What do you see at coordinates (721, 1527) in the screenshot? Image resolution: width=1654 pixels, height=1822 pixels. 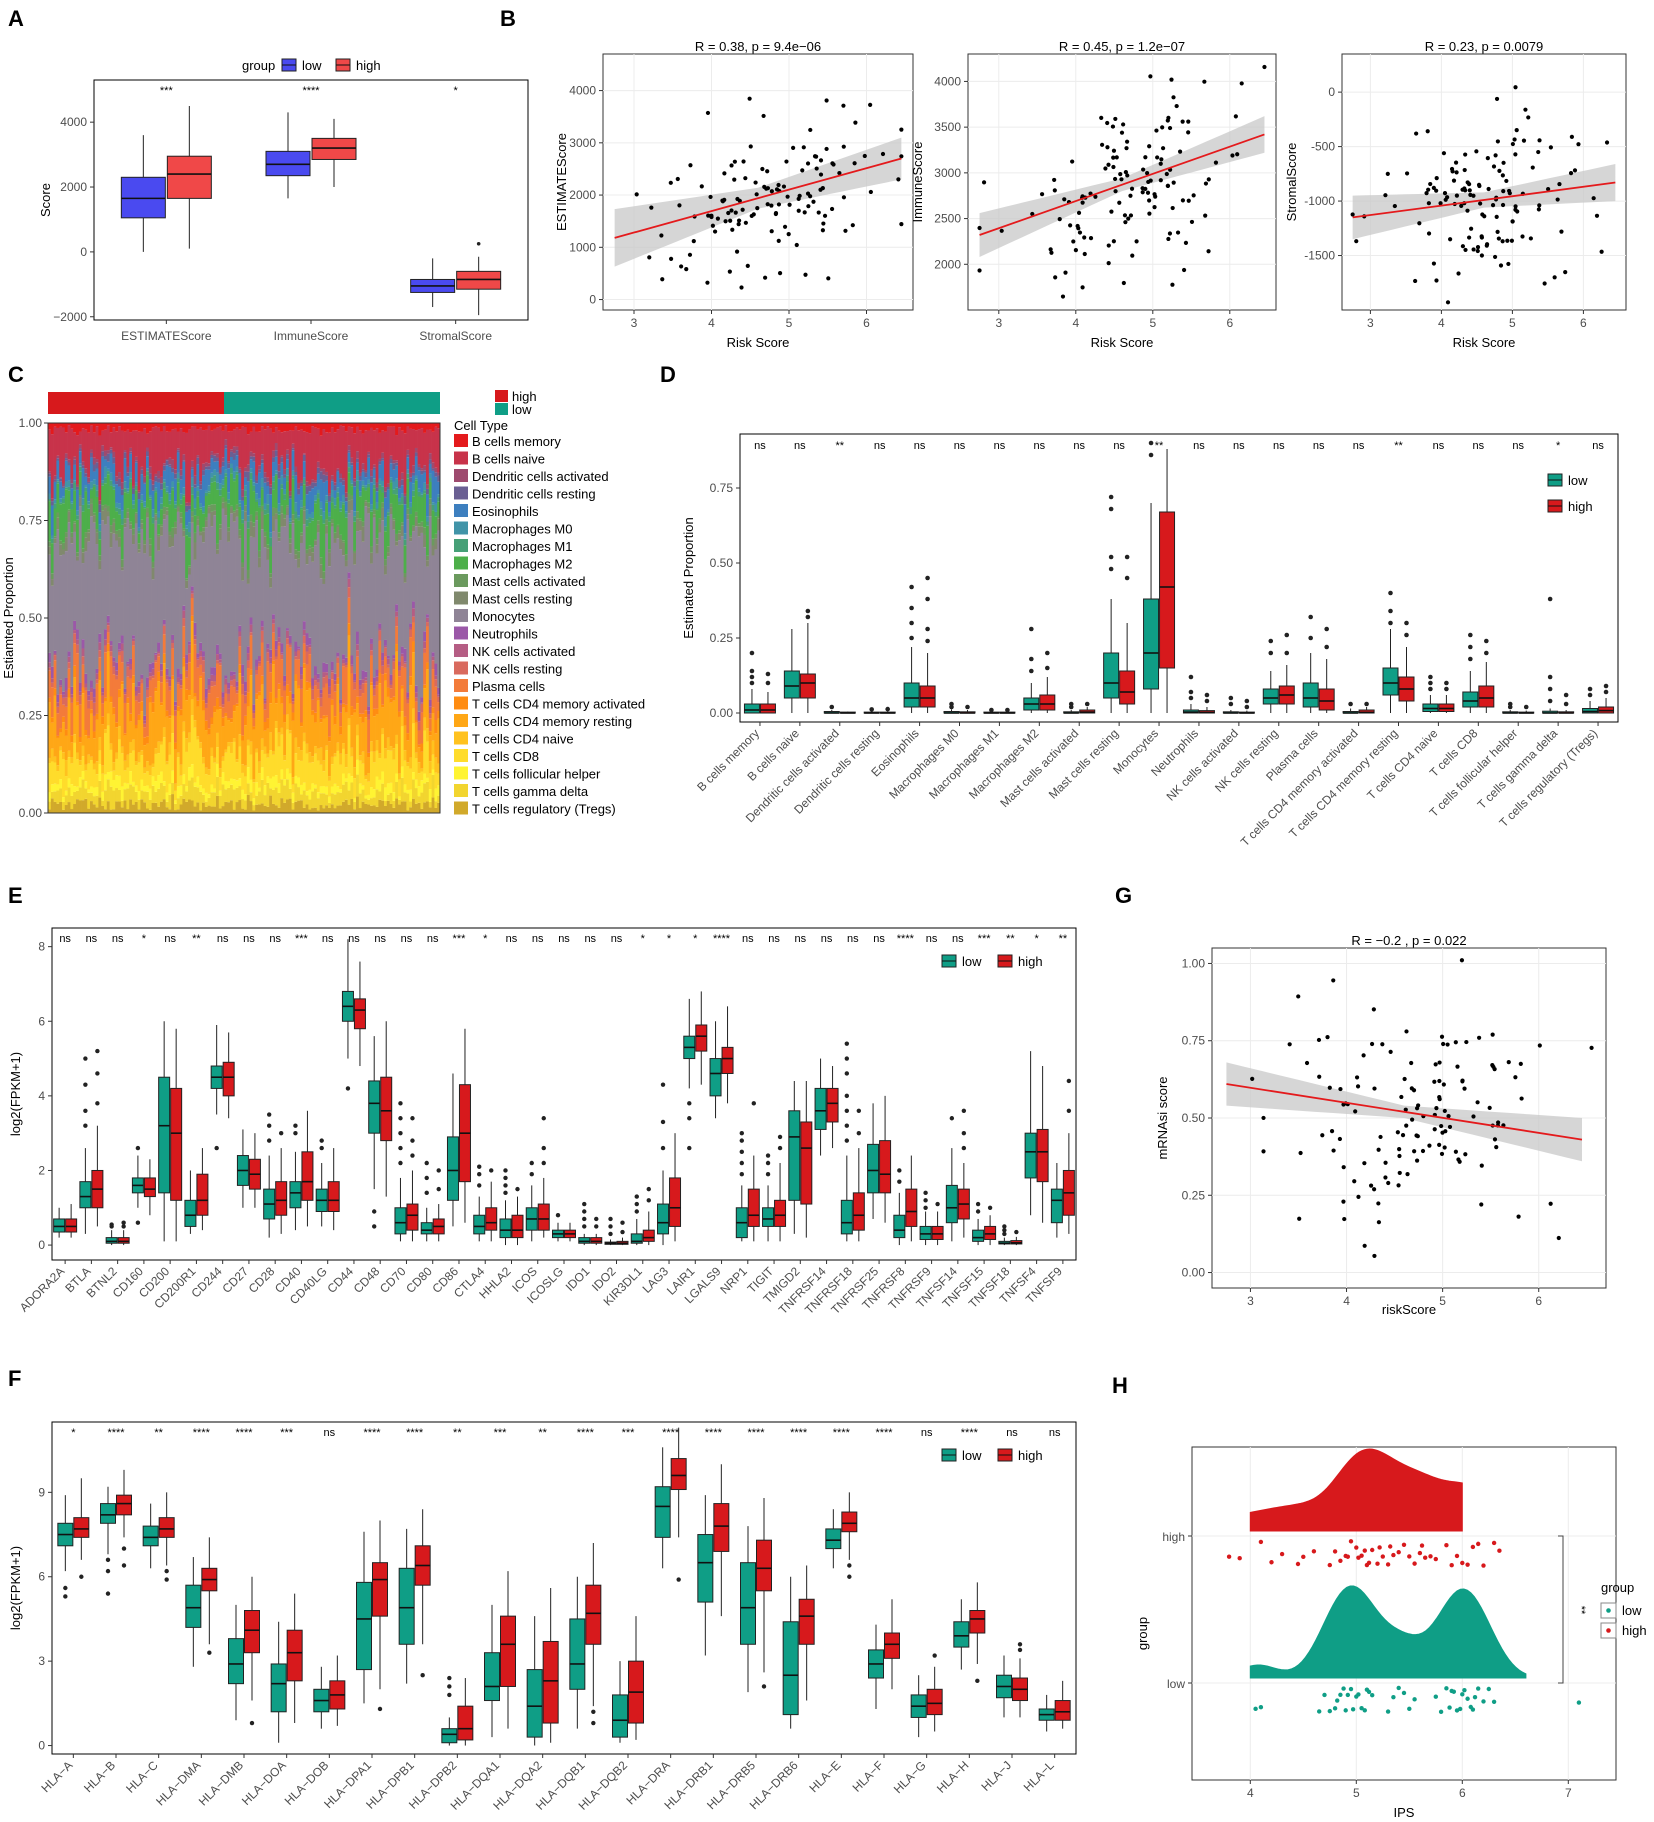 I see `box-high` at bounding box center [721, 1527].